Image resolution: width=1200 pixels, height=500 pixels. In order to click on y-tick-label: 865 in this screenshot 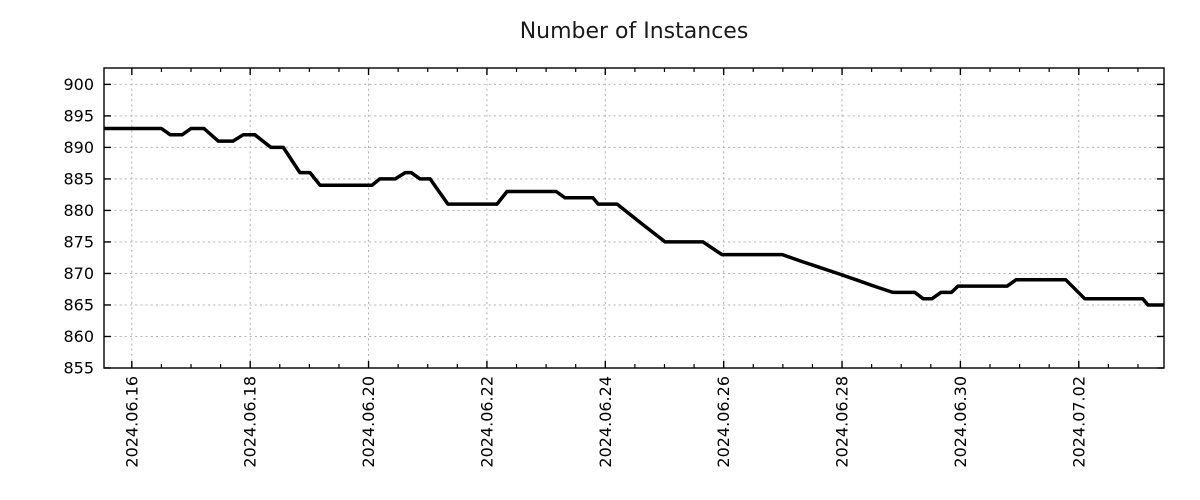, I will do `click(78, 304)`.